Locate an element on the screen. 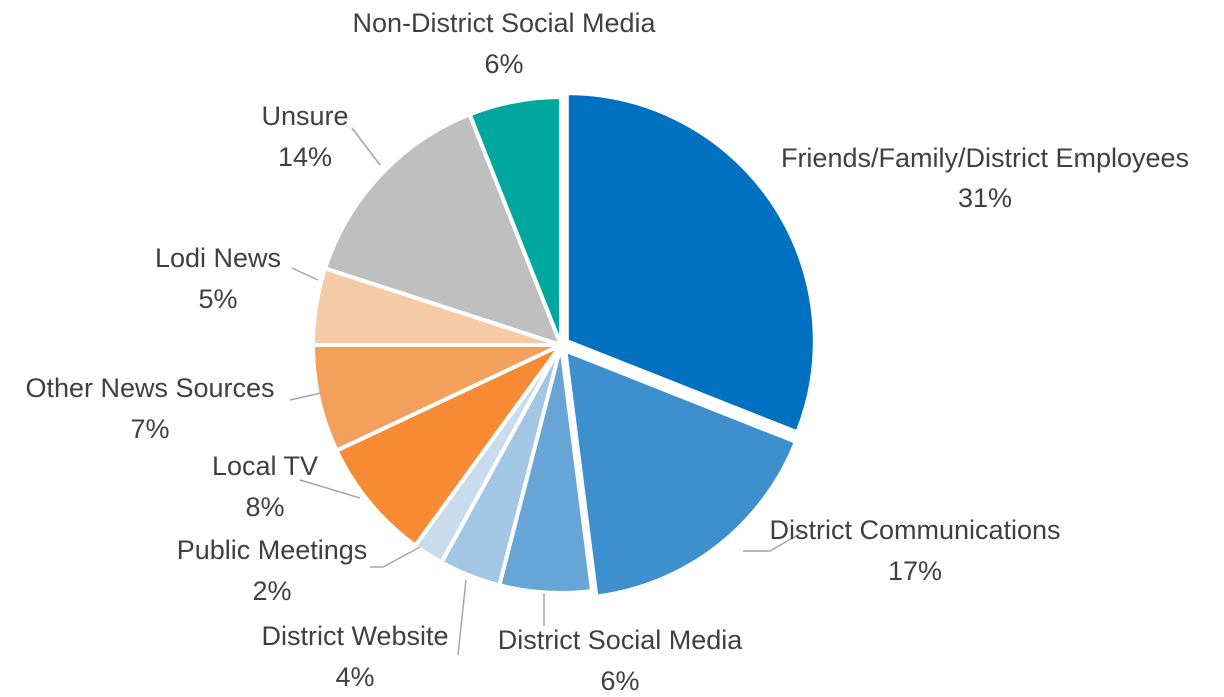  leader-line-public-meetings is located at coordinates (395, 557).